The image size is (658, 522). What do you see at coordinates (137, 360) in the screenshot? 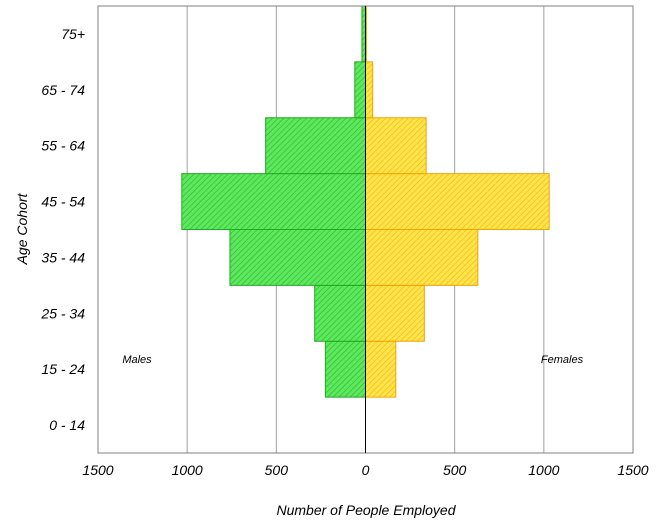
I see `legend-males: Males` at bounding box center [137, 360].